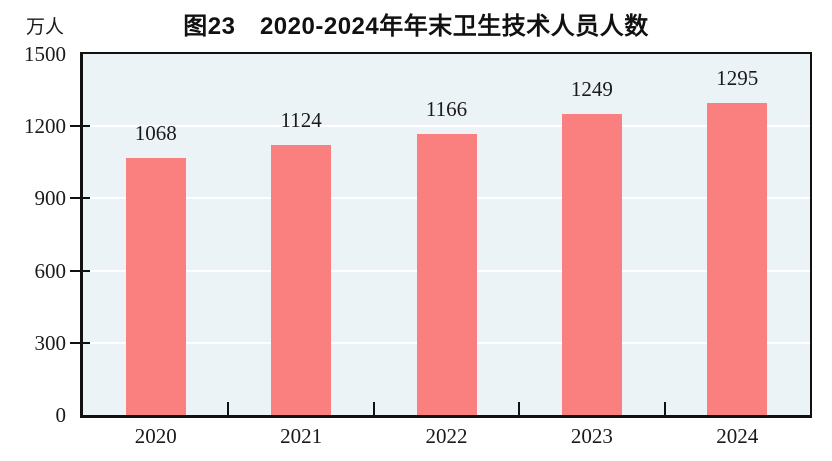 The image size is (832, 461). I want to click on x-tick-label-2024: 2024, so click(737, 436).